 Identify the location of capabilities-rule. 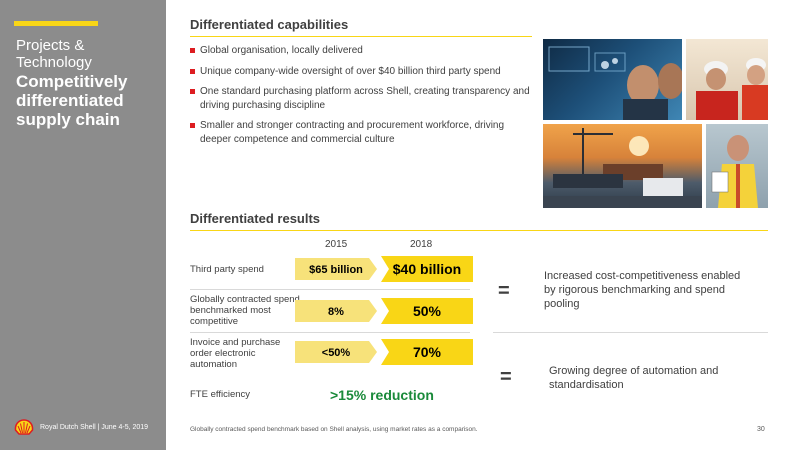
(361, 36).